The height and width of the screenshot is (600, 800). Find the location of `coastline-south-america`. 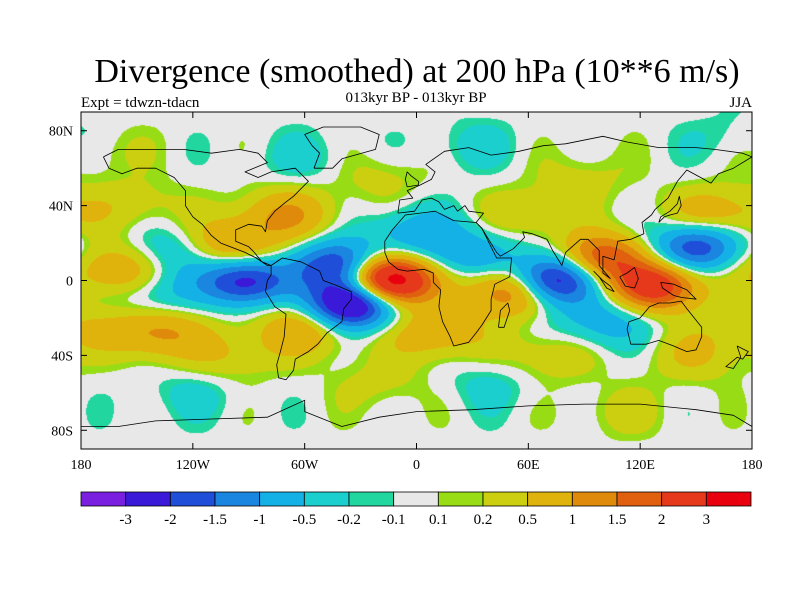

coastline-south-america is located at coordinates (308, 319).